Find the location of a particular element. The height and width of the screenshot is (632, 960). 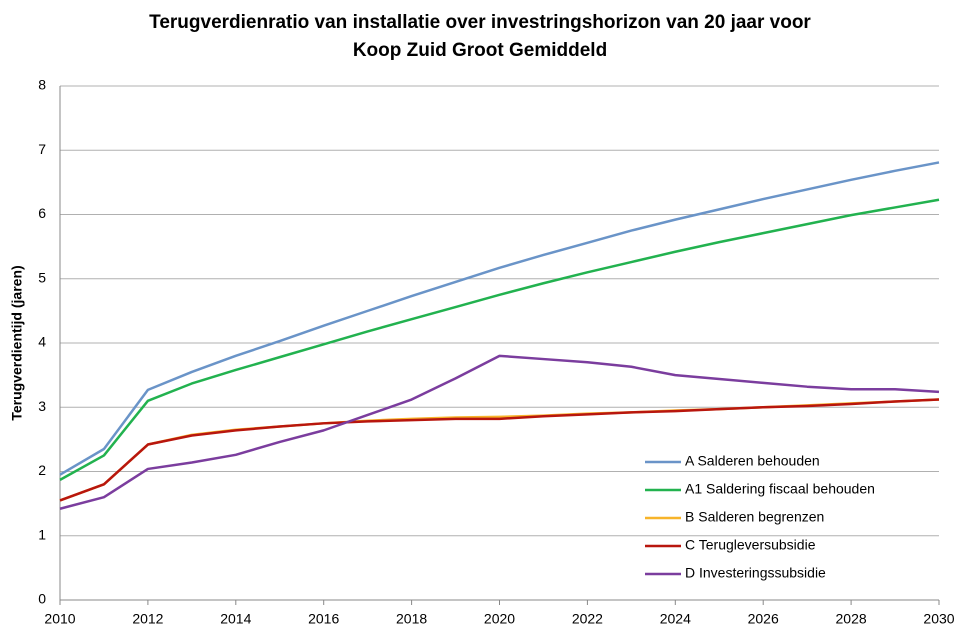

x-tick-label: 2030 is located at coordinates (938, 619).